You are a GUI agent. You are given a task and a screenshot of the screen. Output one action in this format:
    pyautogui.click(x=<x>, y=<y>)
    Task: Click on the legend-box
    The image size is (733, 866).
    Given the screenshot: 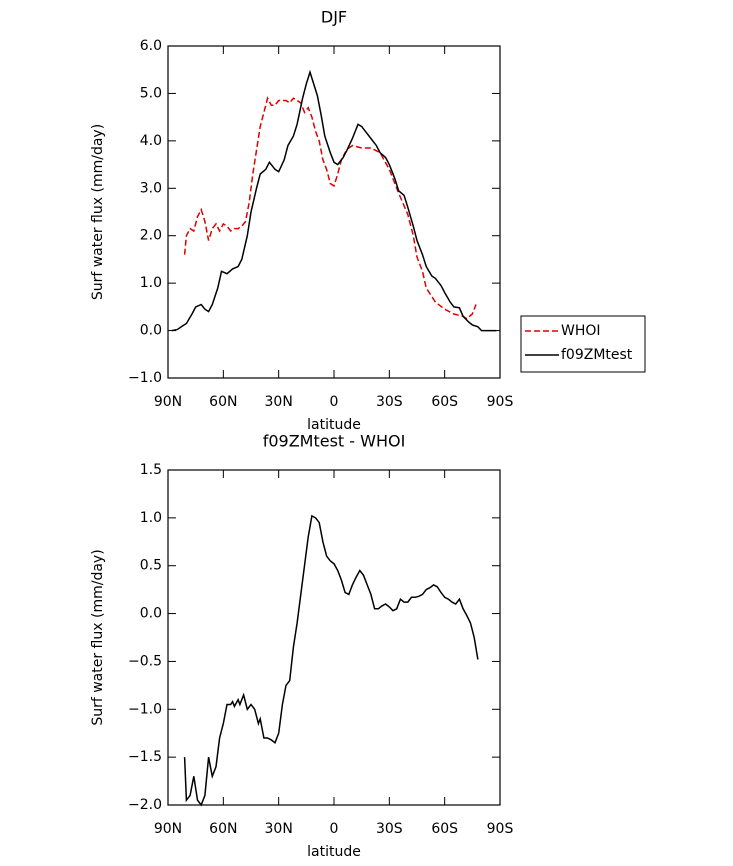 What is the action you would take?
    pyautogui.click(x=583, y=344)
    